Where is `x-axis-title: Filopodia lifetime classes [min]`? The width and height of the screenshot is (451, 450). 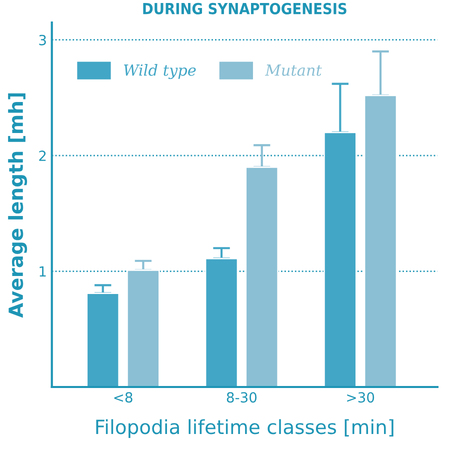
x-axis-title: Filopodia lifetime classes [min] is located at coordinates (245, 428).